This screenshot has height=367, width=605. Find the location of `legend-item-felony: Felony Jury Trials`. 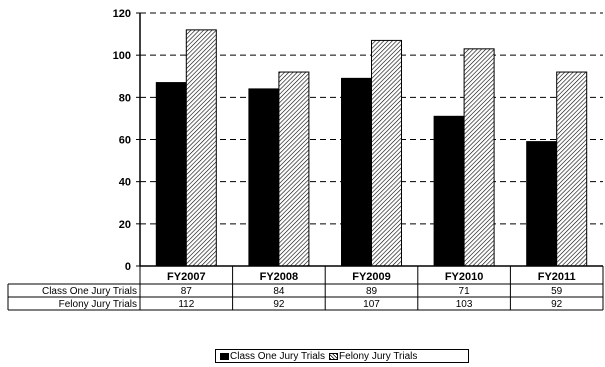

legend-item-felony: Felony Jury Trials is located at coordinates (373, 356).